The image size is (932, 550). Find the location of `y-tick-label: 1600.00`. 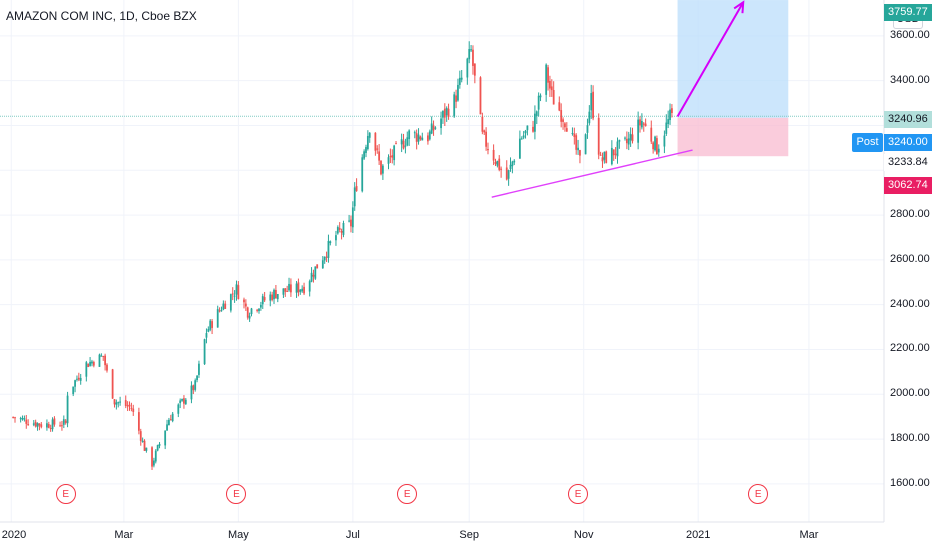

y-tick-label: 1600.00 is located at coordinates (910, 482).